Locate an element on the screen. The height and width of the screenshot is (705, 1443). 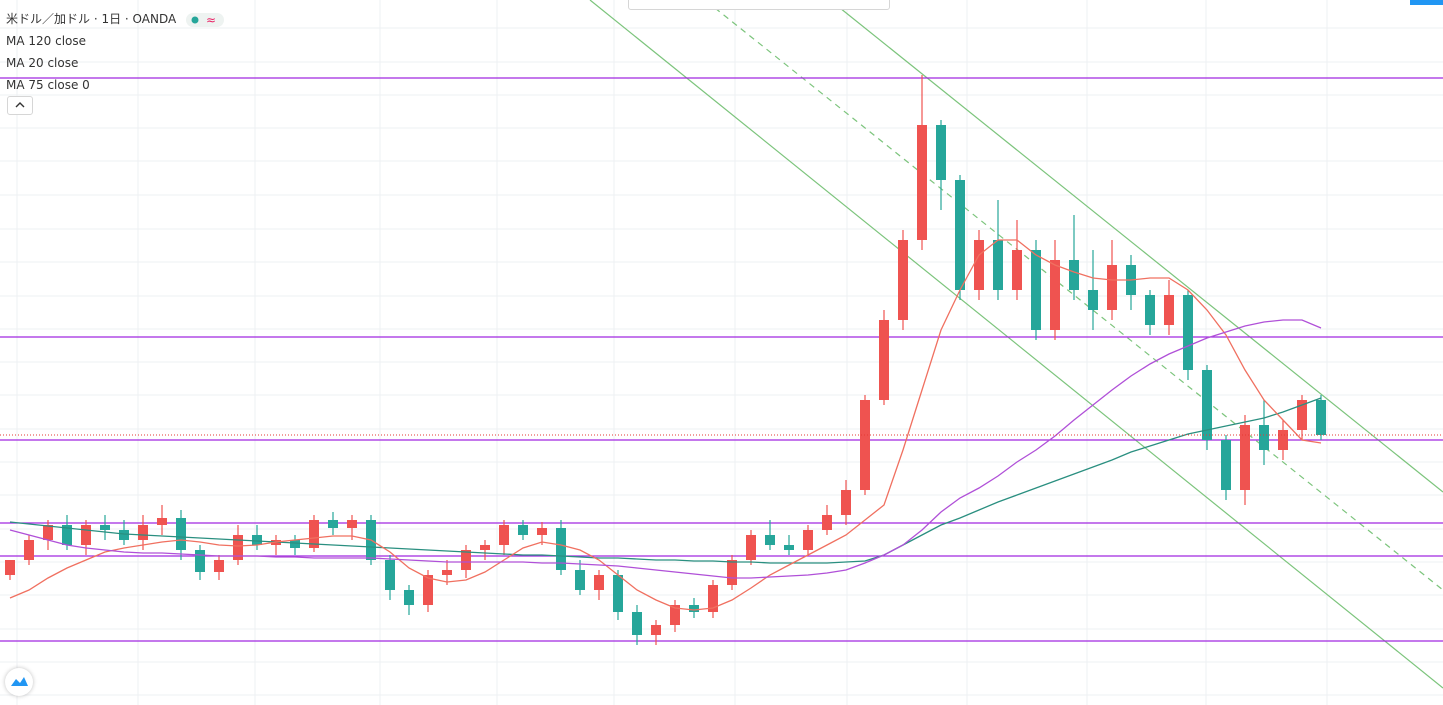
collapse-icon is located at coordinates (20, 105).